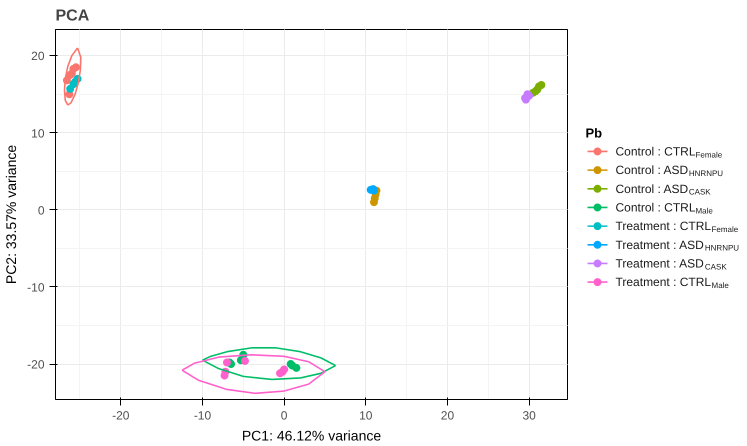 This screenshot has height=446, width=747. I want to click on legend-title: Pb, so click(594, 133).